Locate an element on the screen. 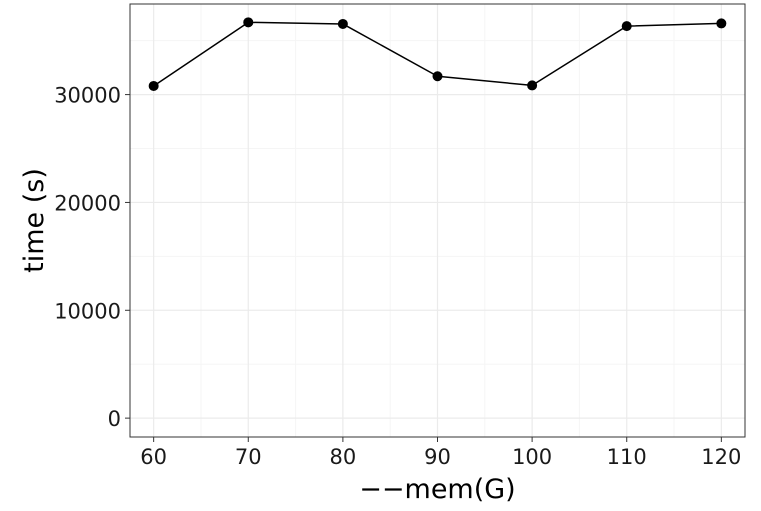 The height and width of the screenshot is (511, 761). x-tick-label: 100 is located at coordinates (532, 457).